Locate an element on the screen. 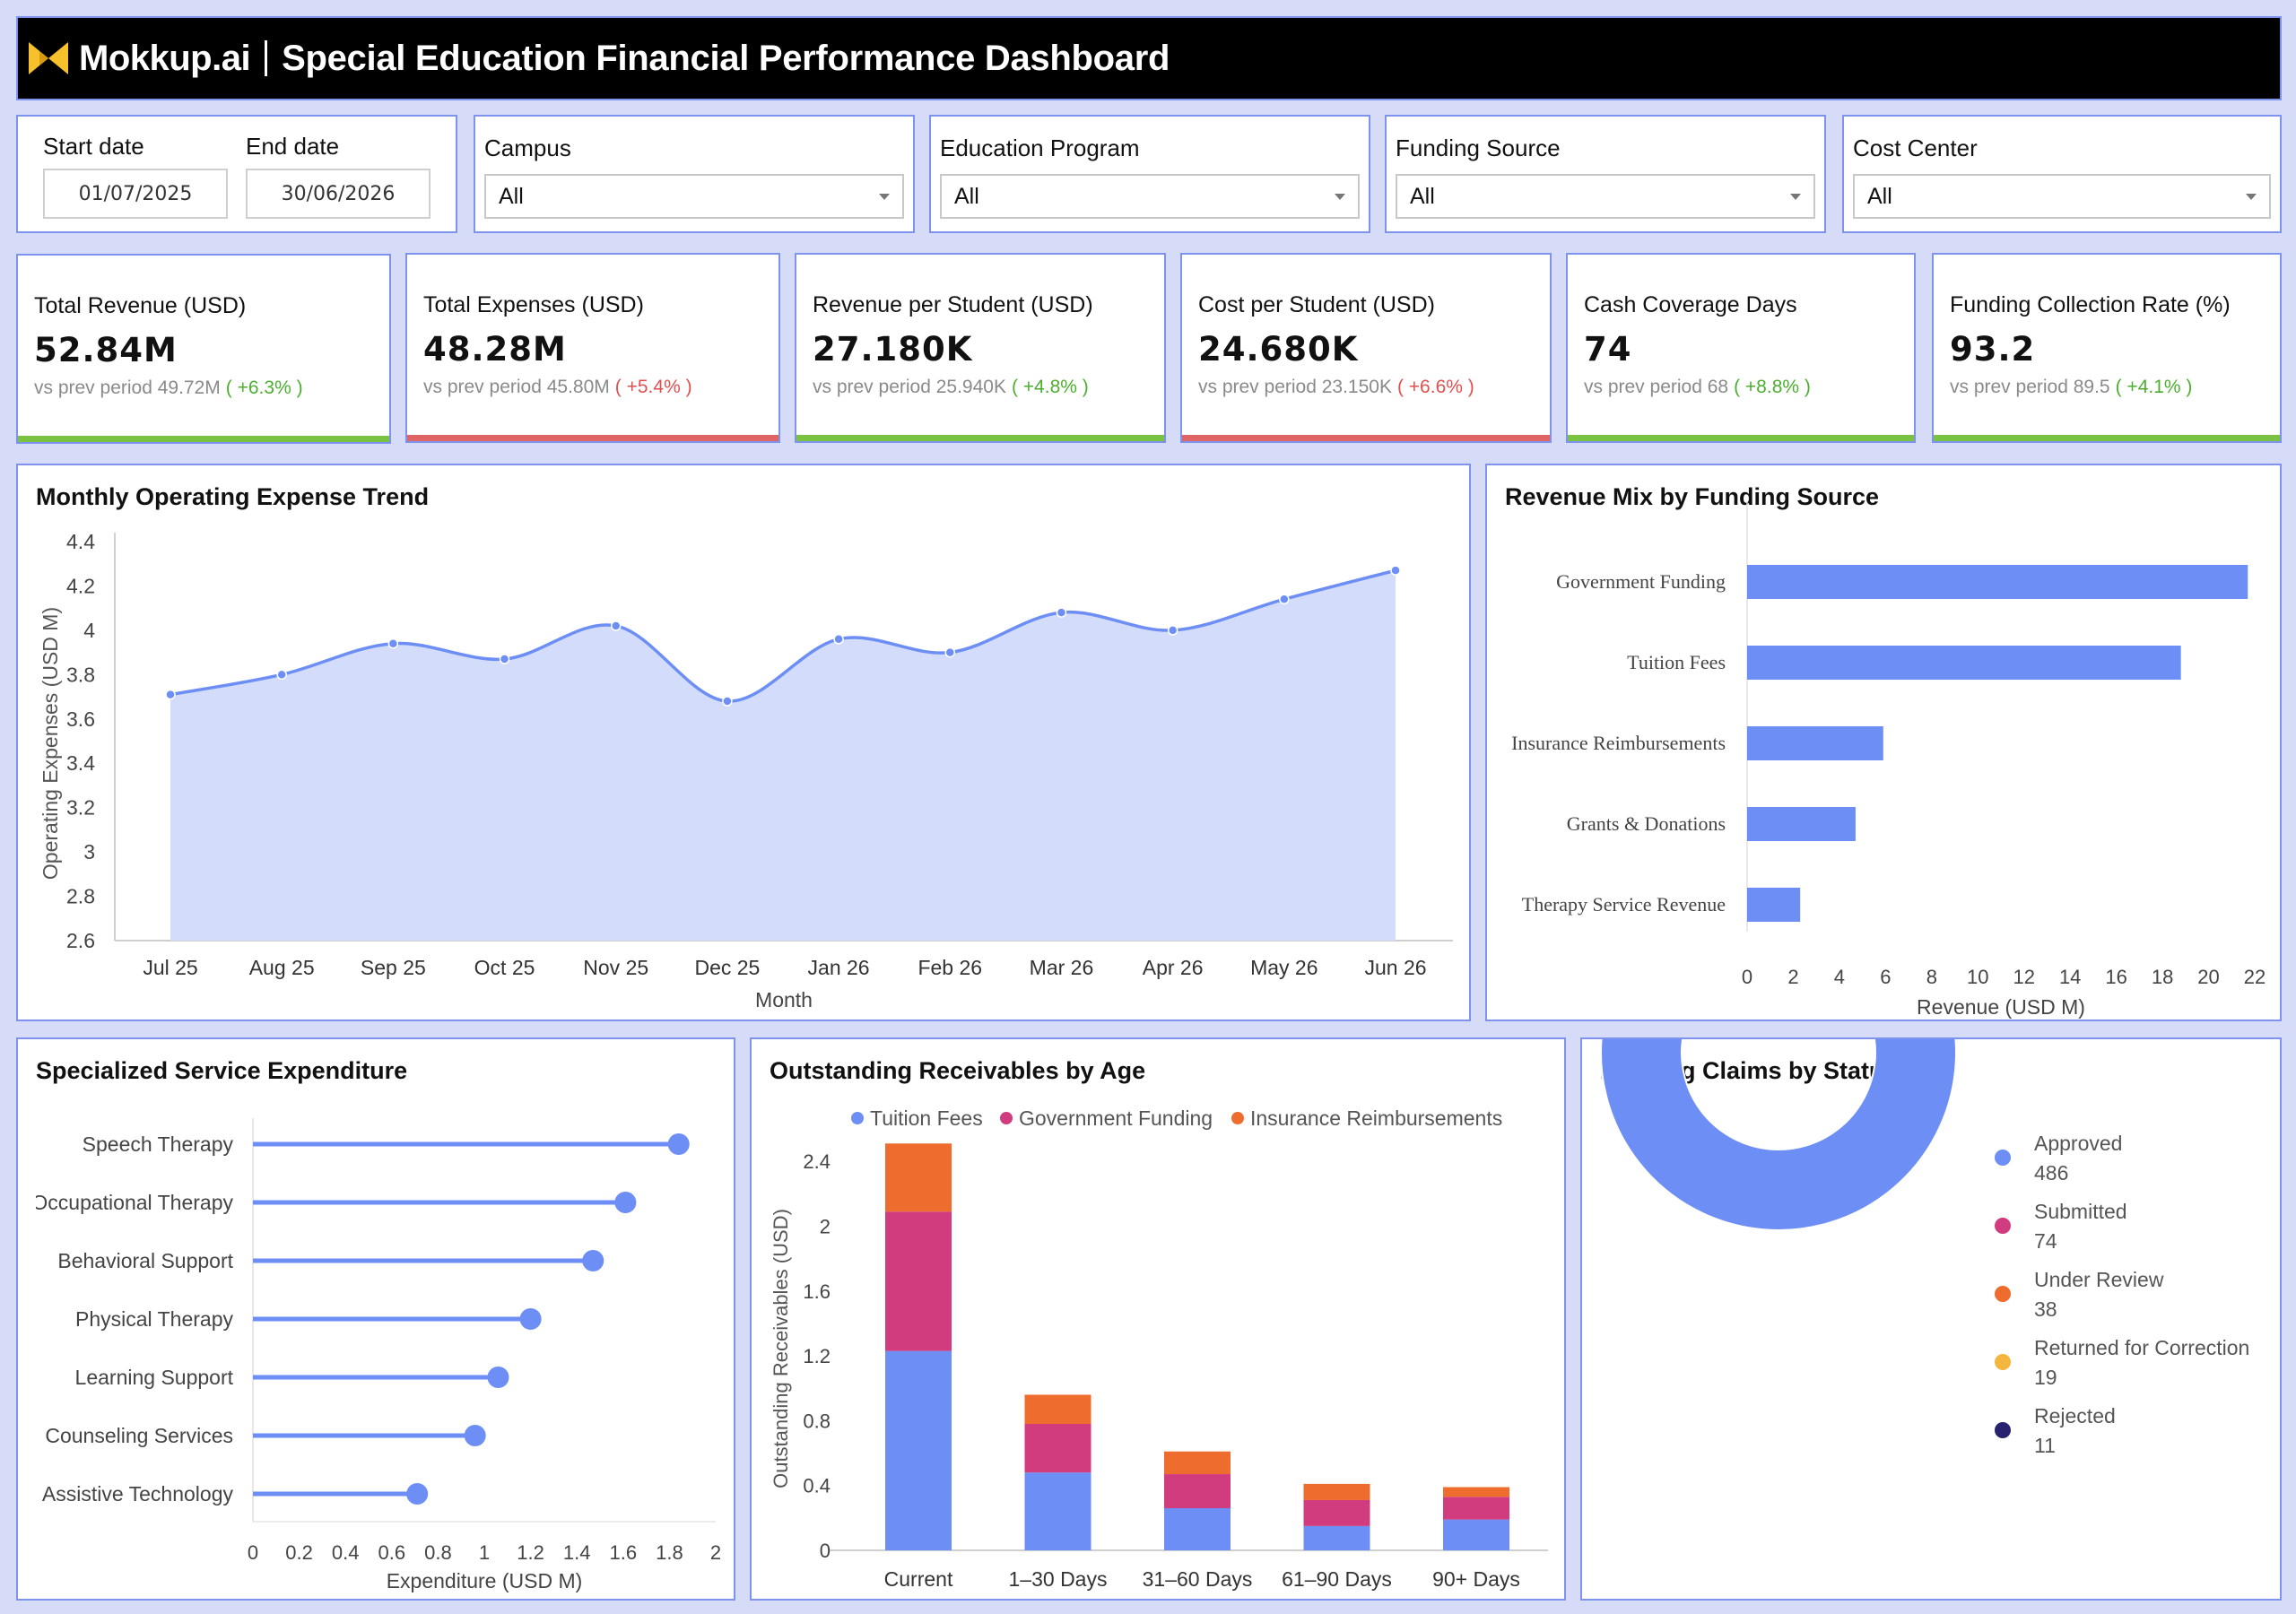  kpi-delta: ( +6.6% ) is located at coordinates (1435, 387).